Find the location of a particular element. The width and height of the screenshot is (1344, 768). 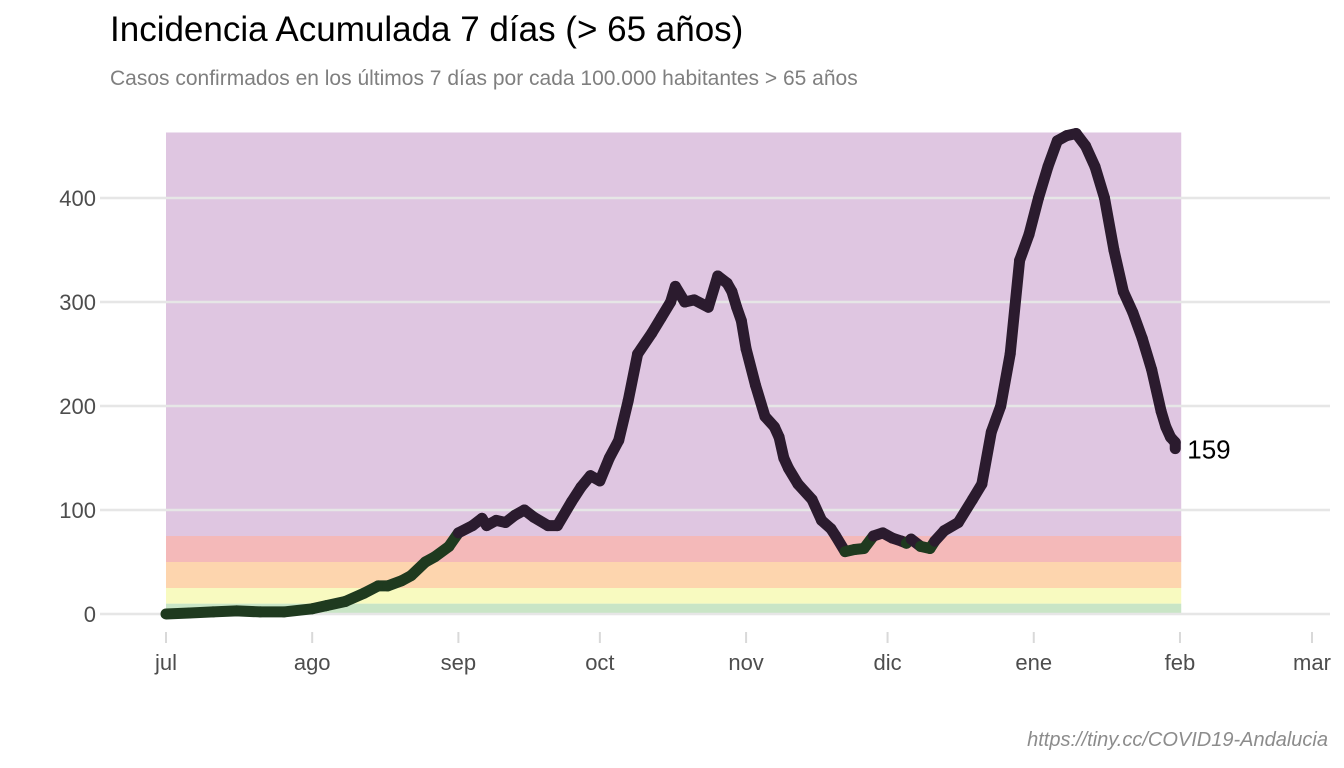

x-tick-label: nov is located at coordinates (745, 662).